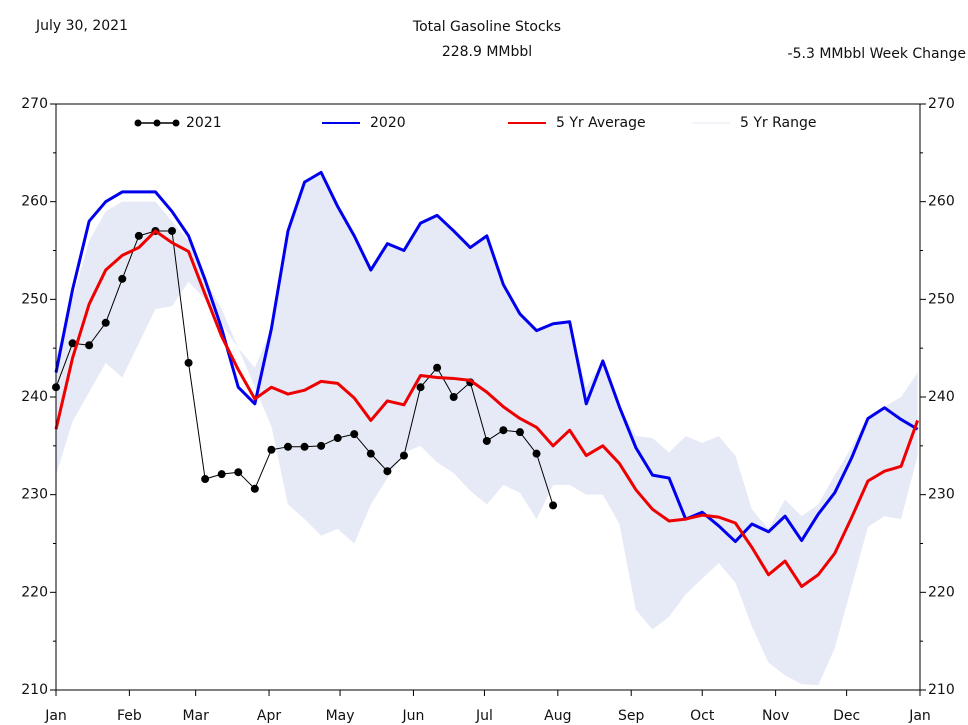 Image resolution: width=968 pixels, height=725 pixels. What do you see at coordinates (388, 123) in the screenshot?
I see `legend-label: 2020` at bounding box center [388, 123].